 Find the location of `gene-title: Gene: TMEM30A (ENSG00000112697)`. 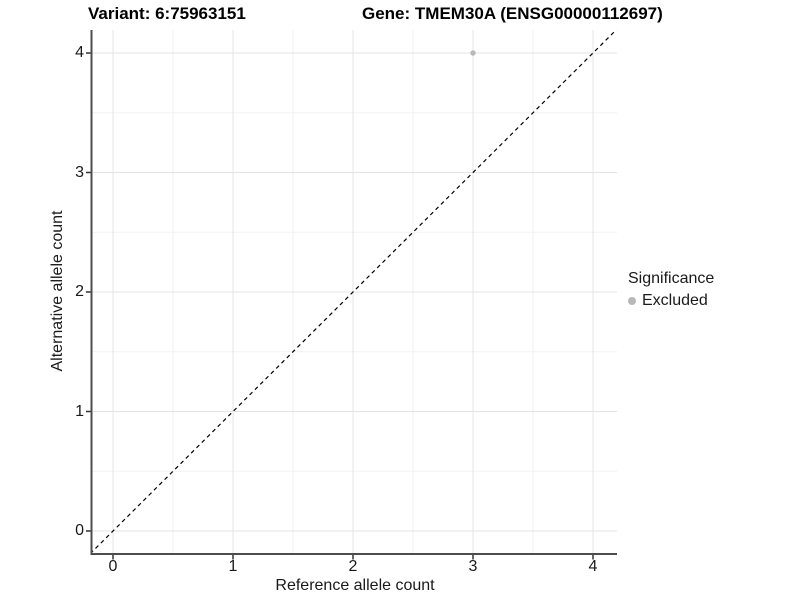

gene-title: Gene: TMEM30A (ENSG00000112697) is located at coordinates (512, 13).